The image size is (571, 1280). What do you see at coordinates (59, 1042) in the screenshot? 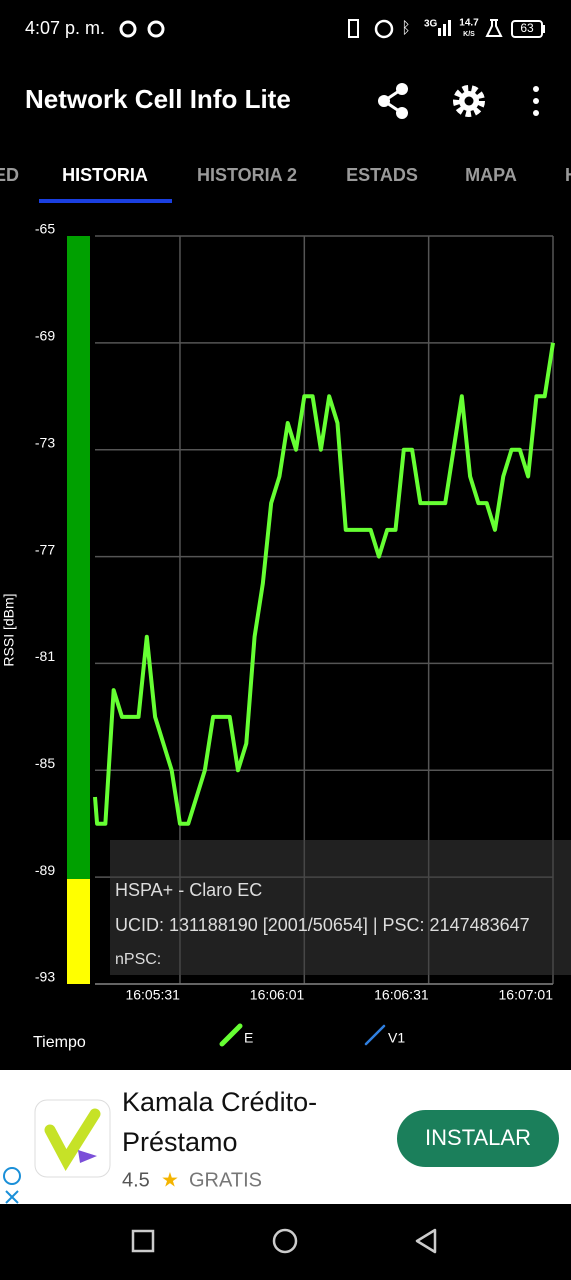
I see `x-axis-label: Tiempo` at bounding box center [59, 1042].